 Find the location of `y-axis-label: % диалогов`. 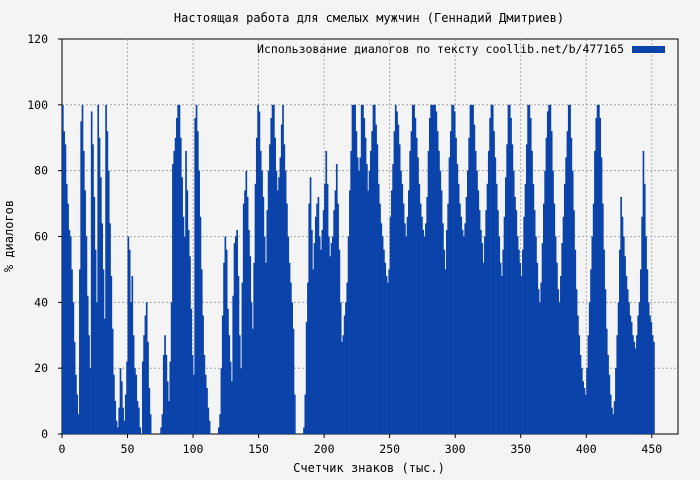

y-axis-label: % диалогов is located at coordinates (9, 236).